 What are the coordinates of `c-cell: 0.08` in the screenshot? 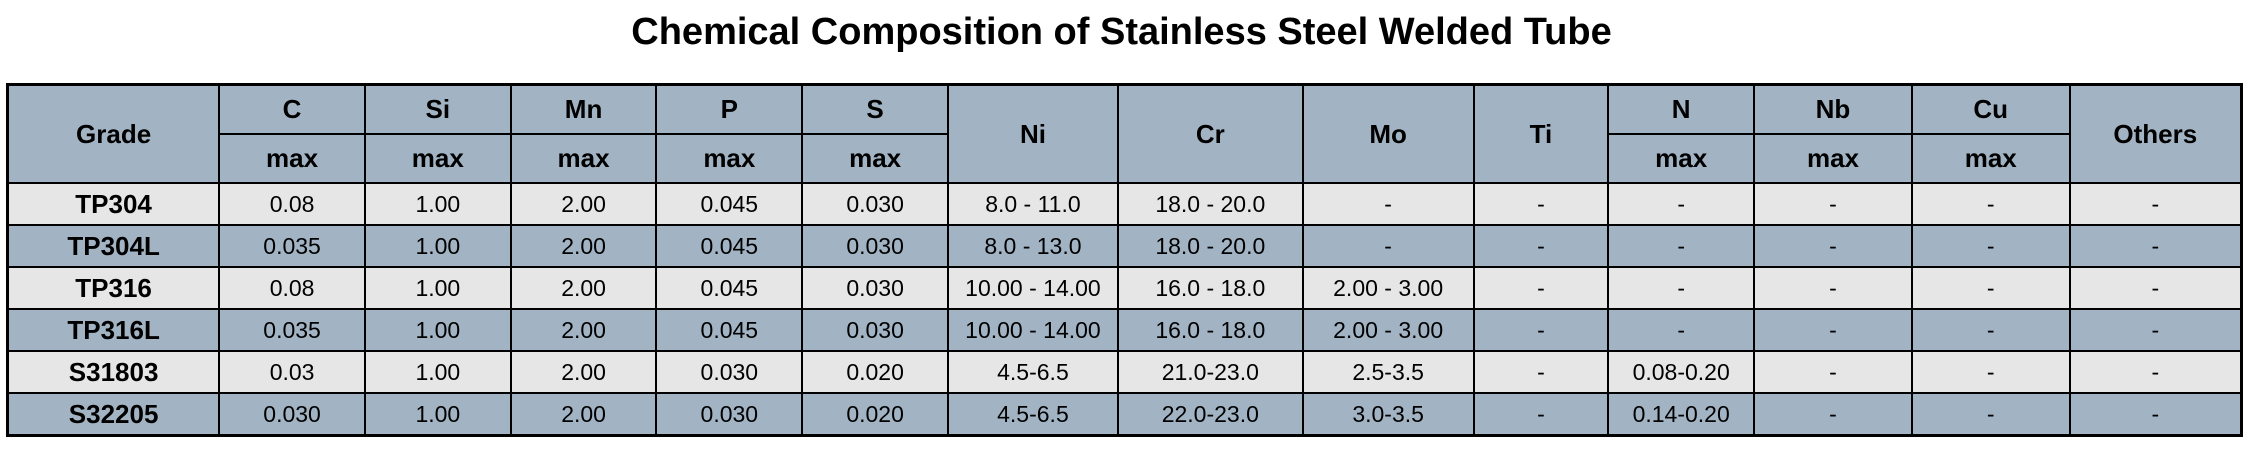 It's located at (292, 204).